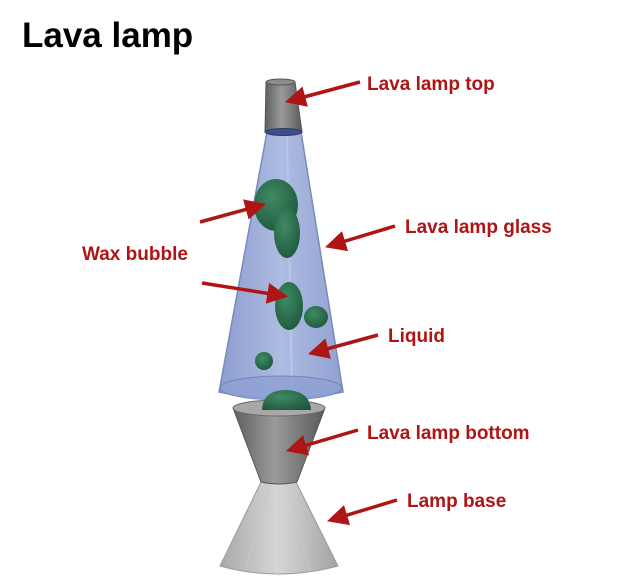 The height and width of the screenshot is (579, 619). Describe the element at coordinates (362, 512) in the screenshot. I see `arrow-base` at that location.